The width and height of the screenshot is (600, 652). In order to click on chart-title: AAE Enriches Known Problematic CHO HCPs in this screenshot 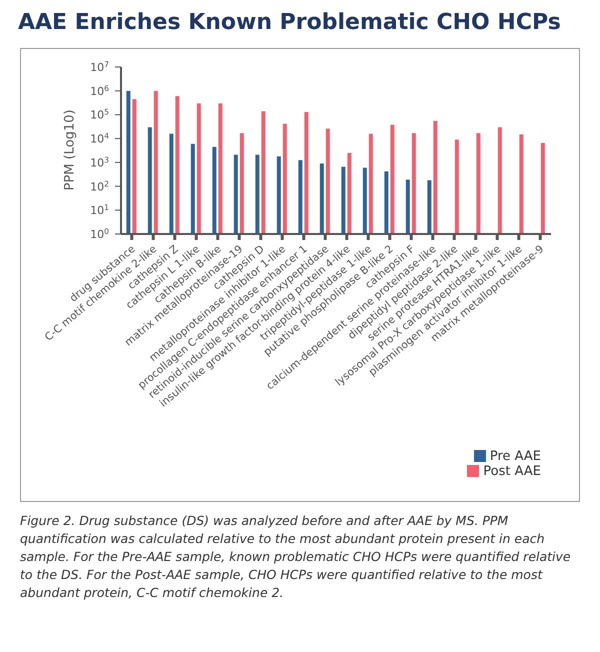, I will do `click(289, 22)`.